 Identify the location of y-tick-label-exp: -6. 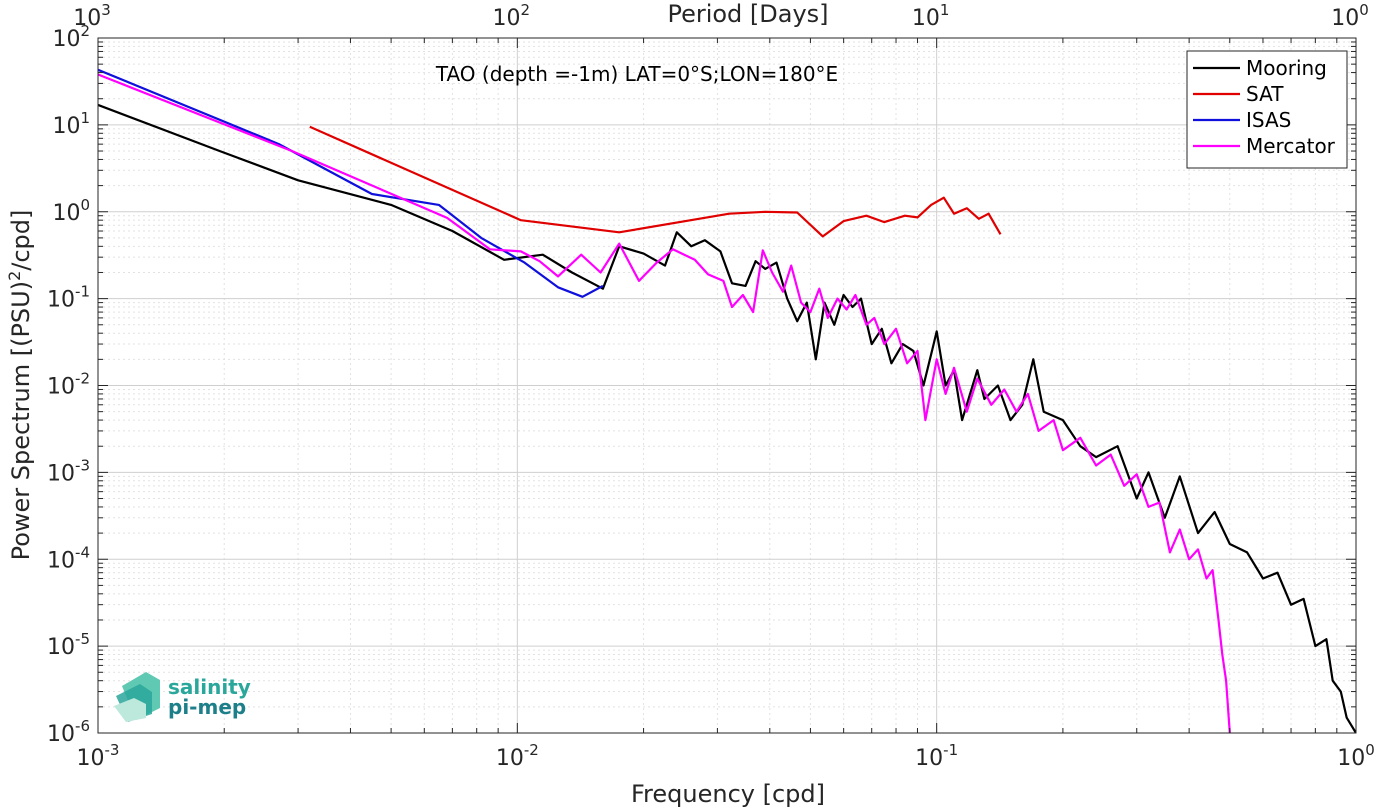
(82, 726).